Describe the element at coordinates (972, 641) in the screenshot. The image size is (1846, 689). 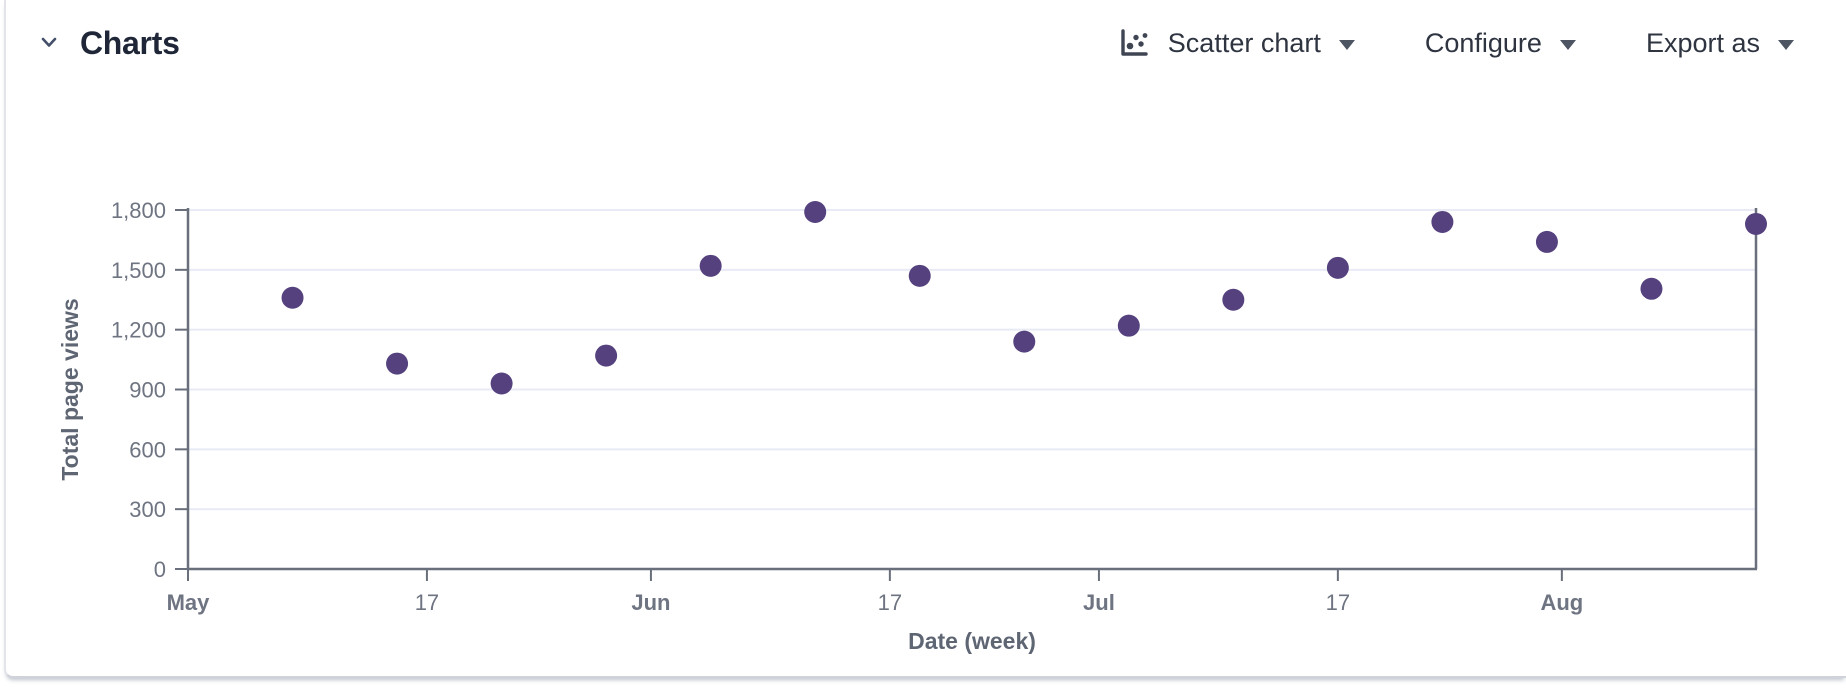
I see `x-axis-title: Date (week)` at that location.